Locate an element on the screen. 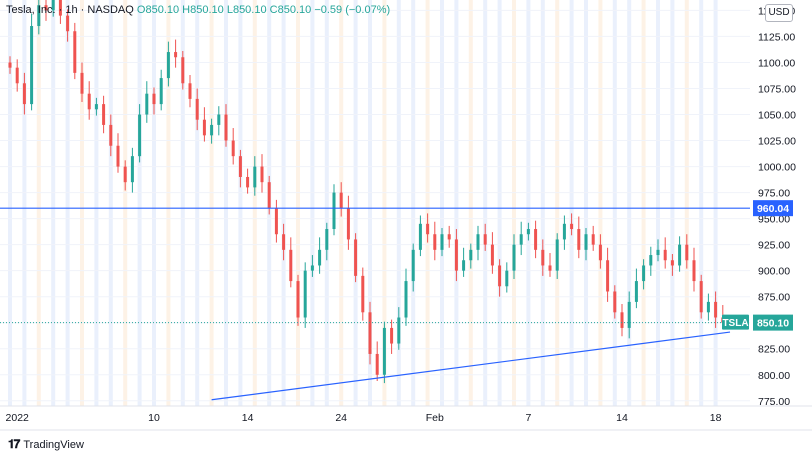  trendline is located at coordinates (471, 366).